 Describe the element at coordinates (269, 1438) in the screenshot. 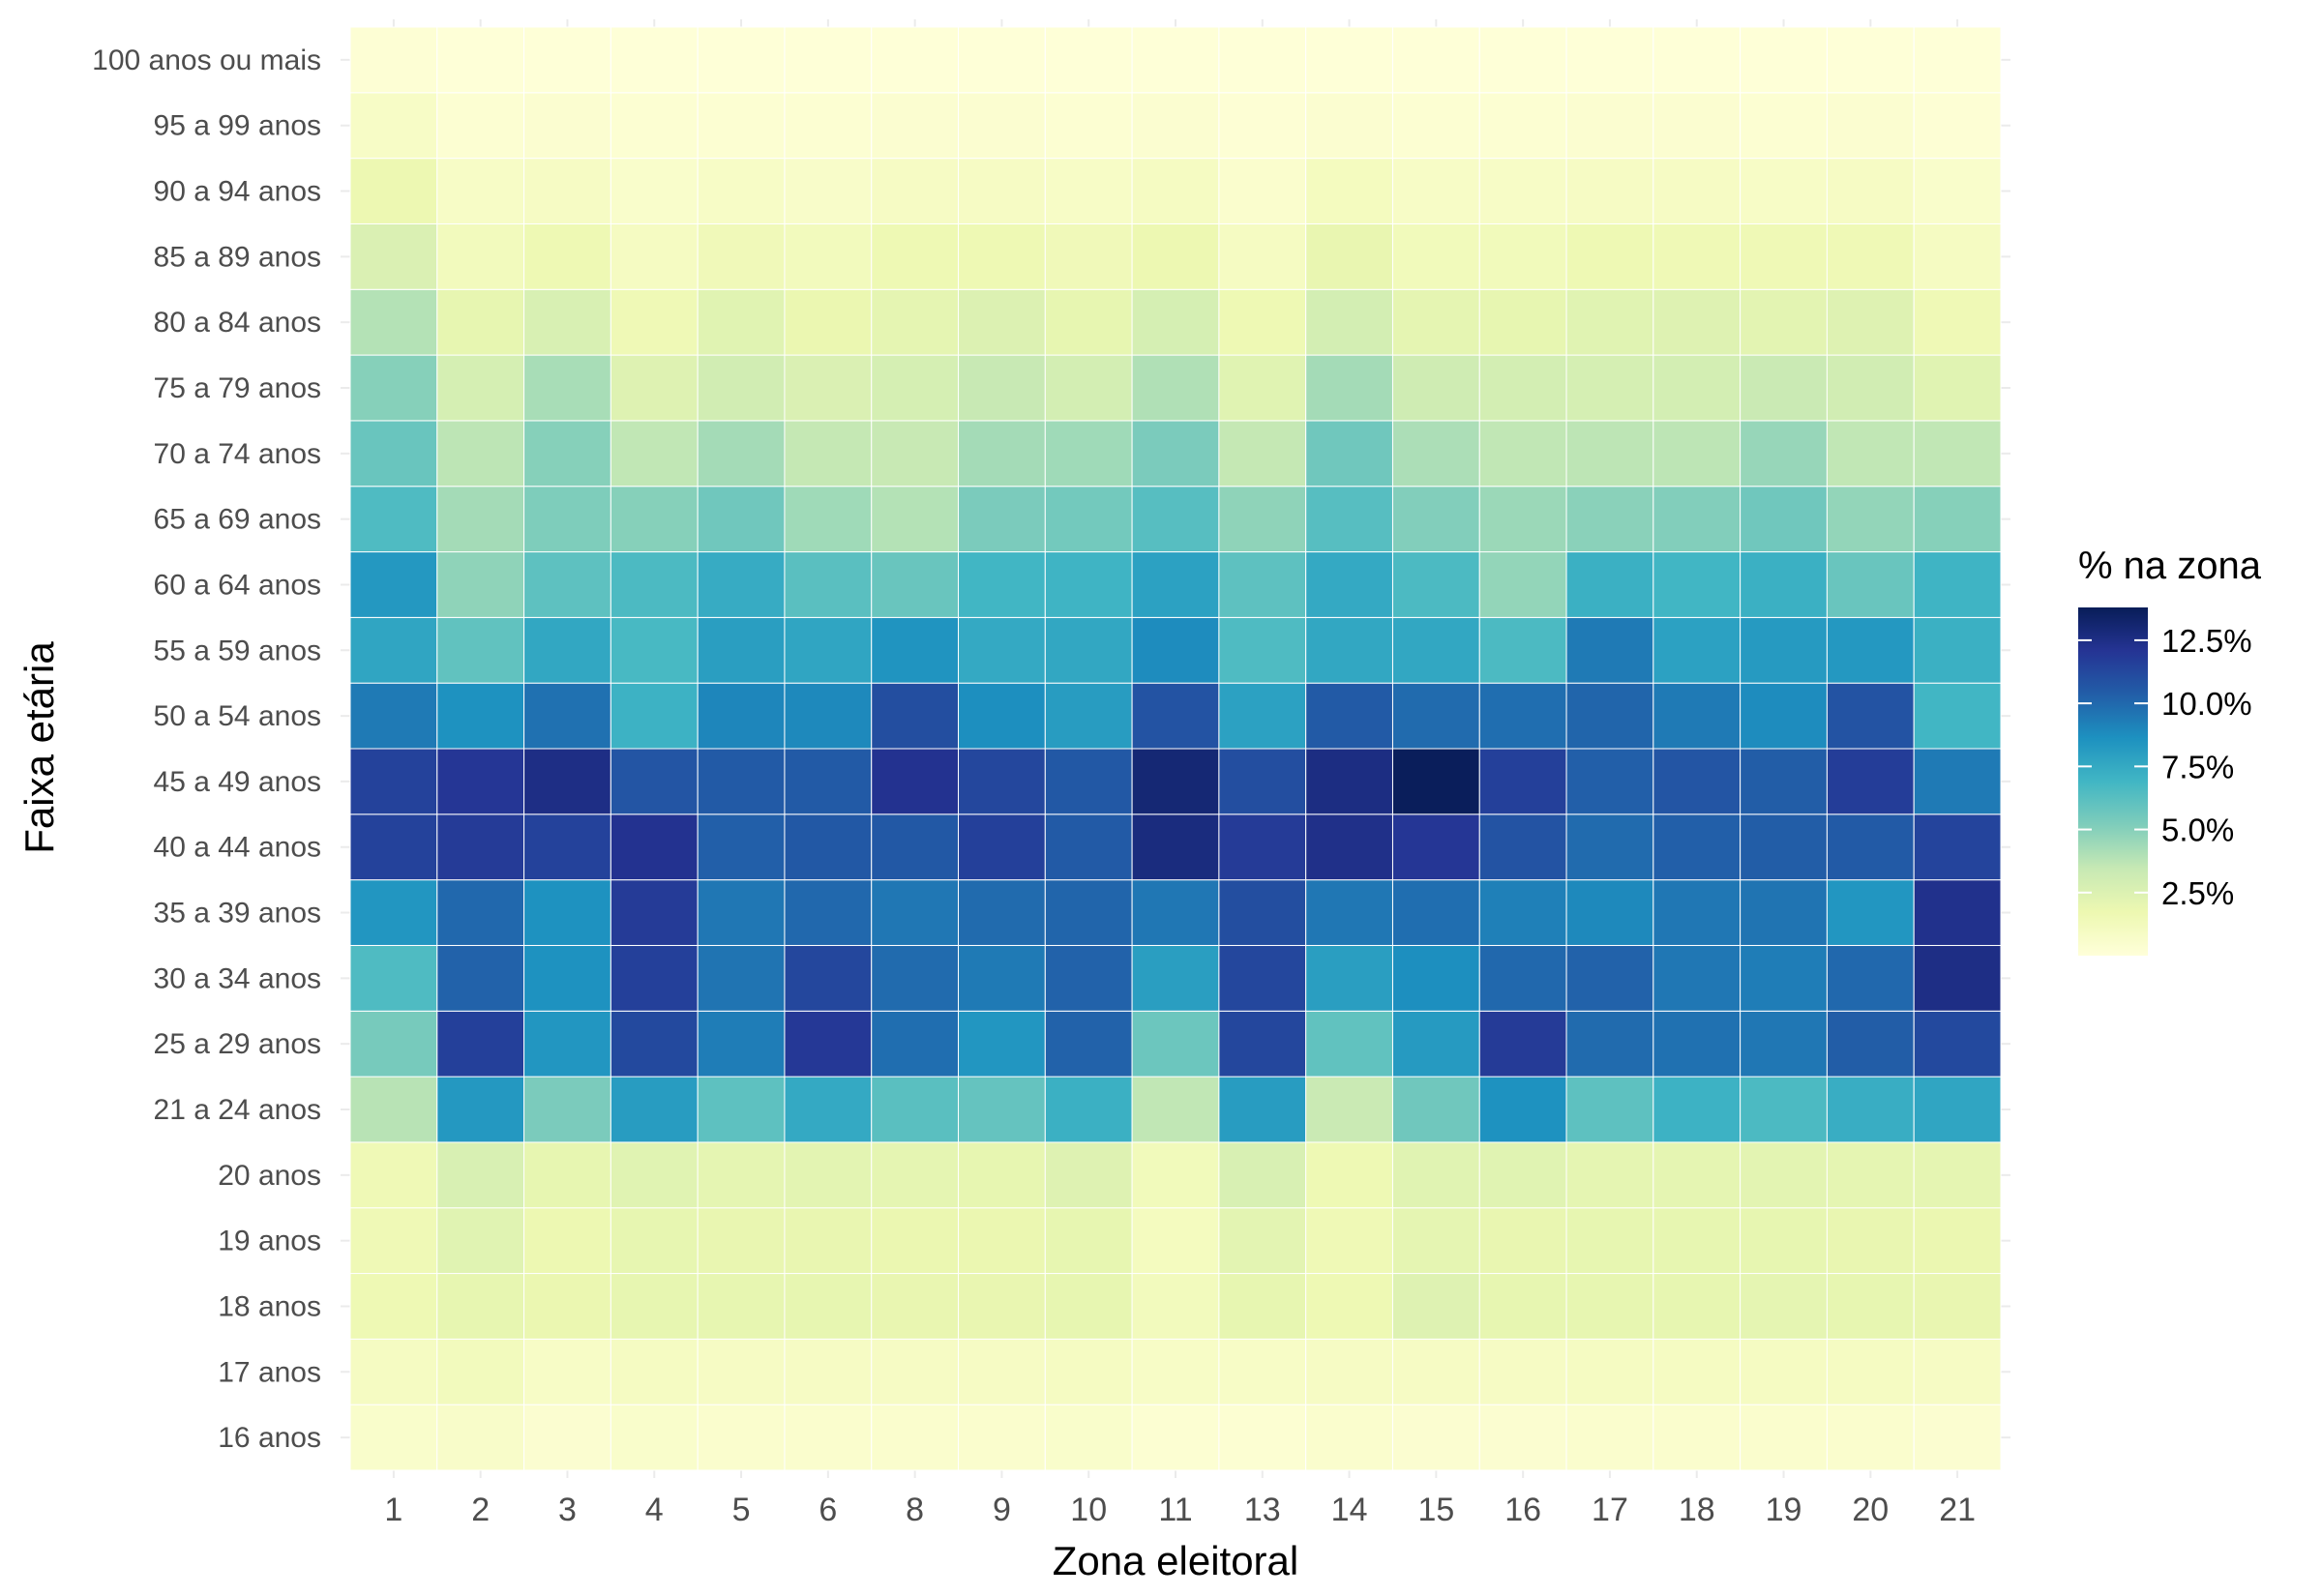

I see `y-tick-label: 16 anos` at that location.